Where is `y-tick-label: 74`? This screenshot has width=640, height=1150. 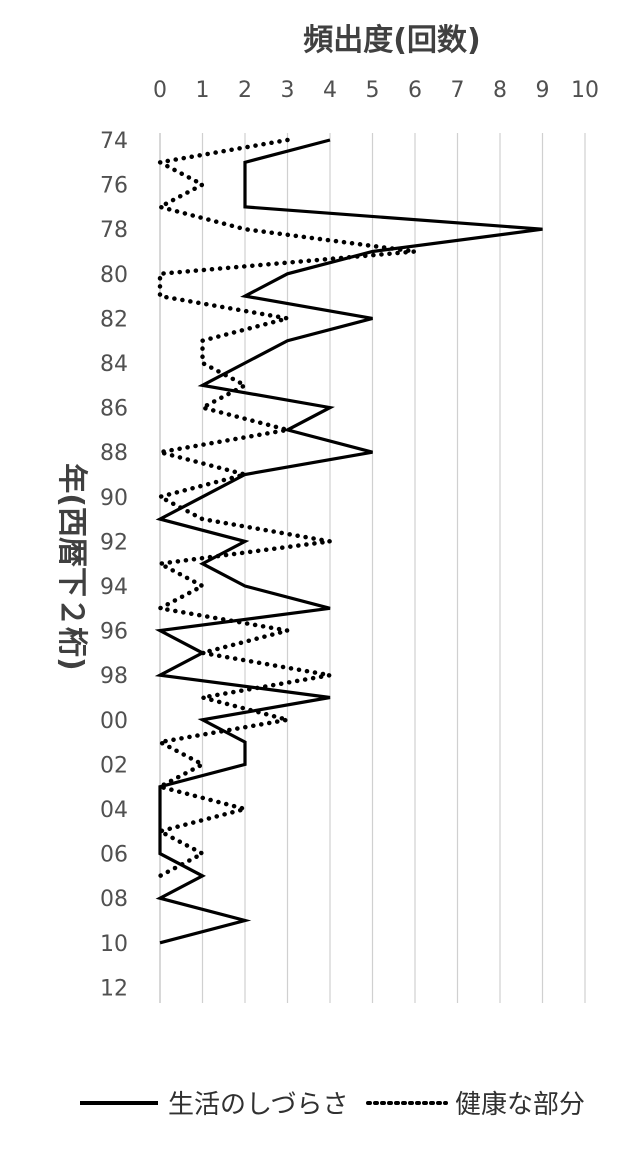 y-tick-label: 74 is located at coordinates (114, 141).